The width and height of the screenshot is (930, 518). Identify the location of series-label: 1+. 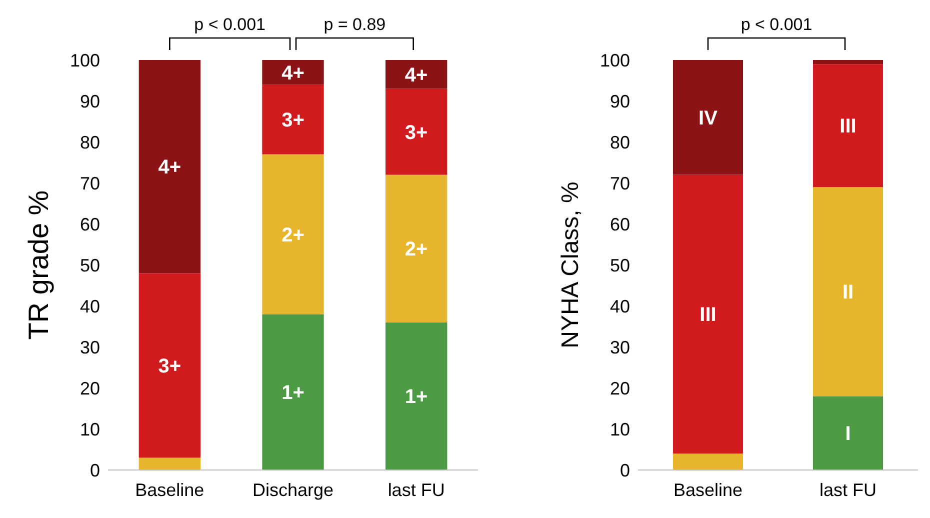
(416, 397).